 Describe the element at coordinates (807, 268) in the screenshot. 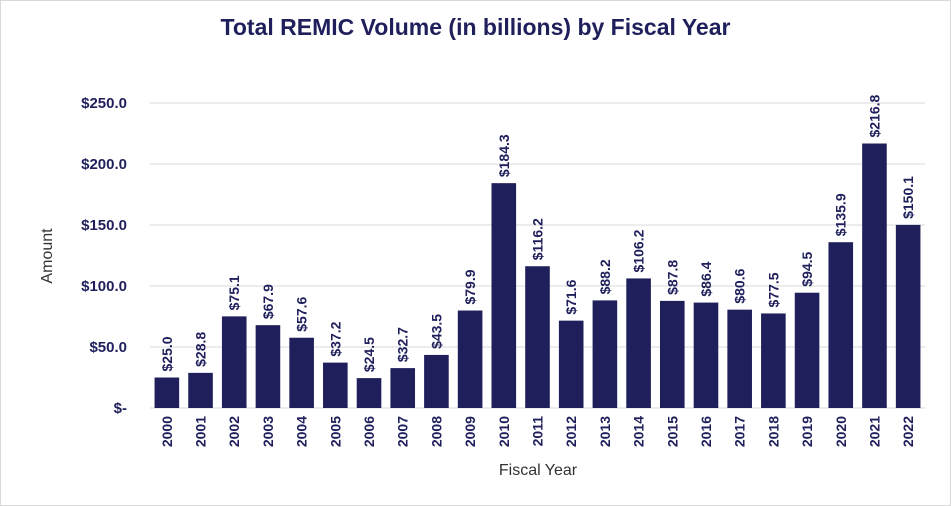

I see `data-label: $94.5` at that location.